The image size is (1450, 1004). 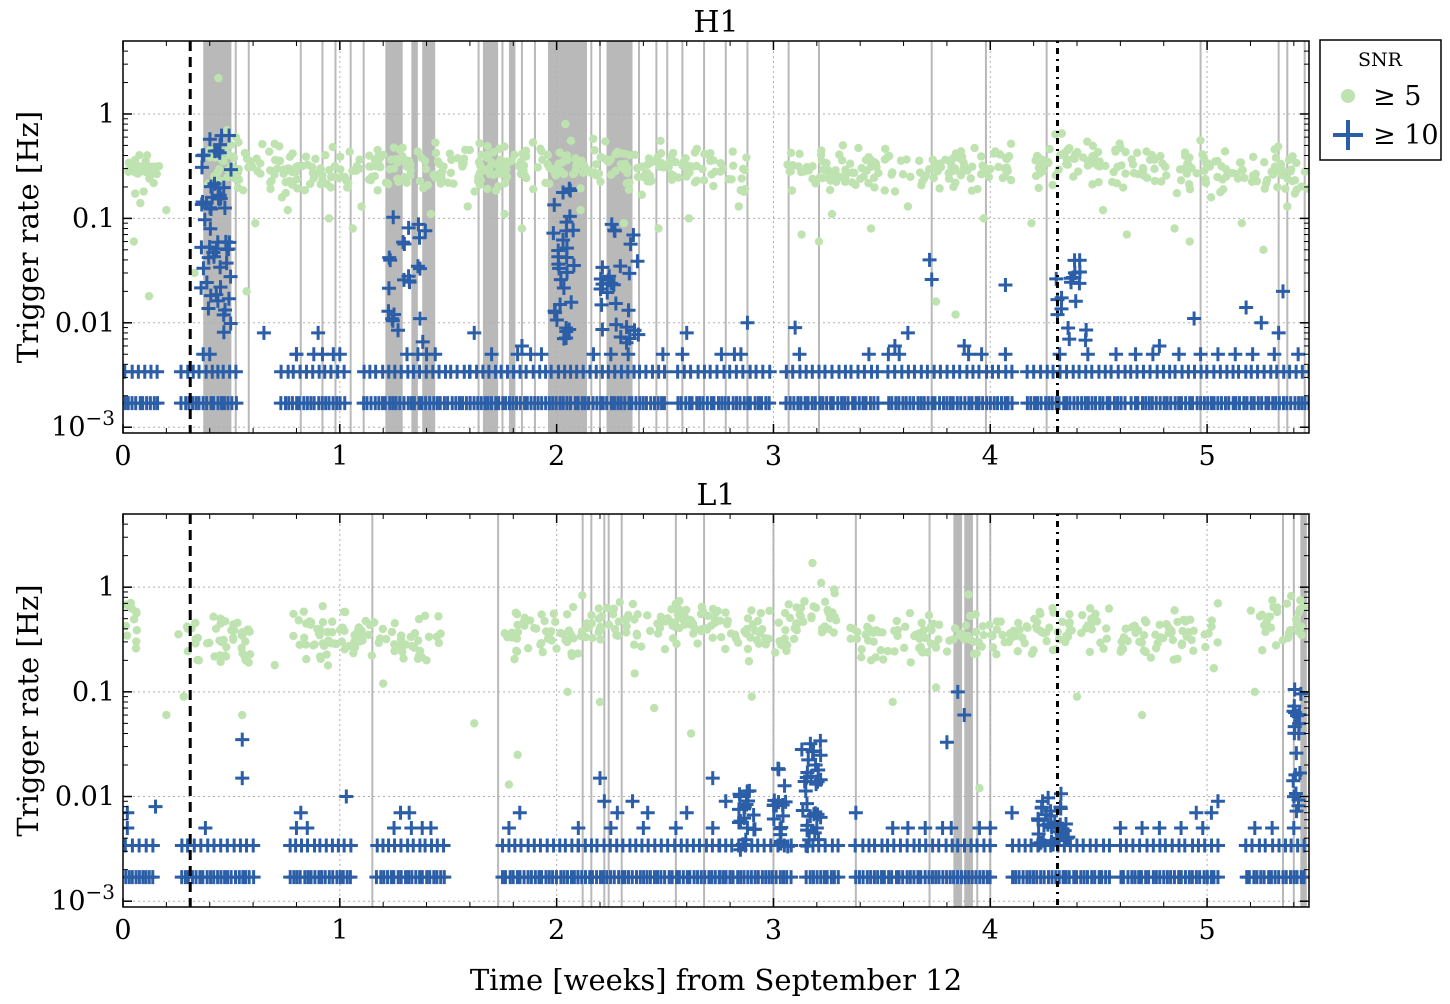 What do you see at coordinates (122, 456) in the screenshot?
I see `x-tick-label: 0` at bounding box center [122, 456].